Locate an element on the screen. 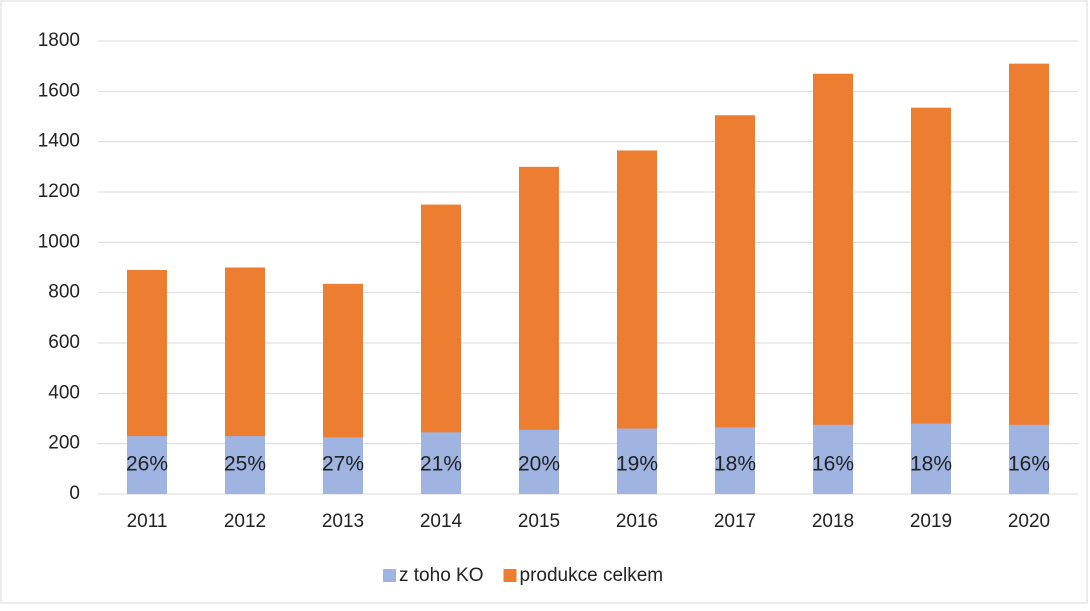 The width and height of the screenshot is (1090, 611). y-tick-label: 1800 is located at coordinates (59, 40).